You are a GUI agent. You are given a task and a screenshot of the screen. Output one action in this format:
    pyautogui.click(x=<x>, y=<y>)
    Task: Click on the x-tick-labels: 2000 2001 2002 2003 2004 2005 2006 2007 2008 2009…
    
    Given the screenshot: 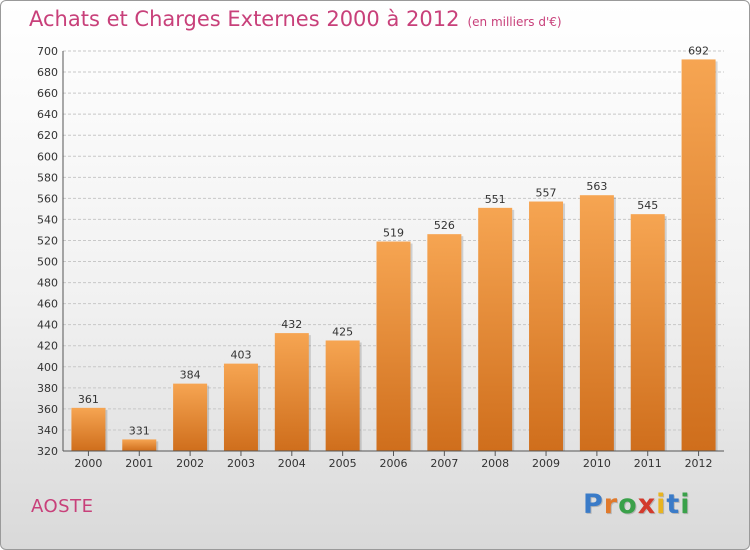 What is the action you would take?
    pyautogui.click(x=393, y=463)
    